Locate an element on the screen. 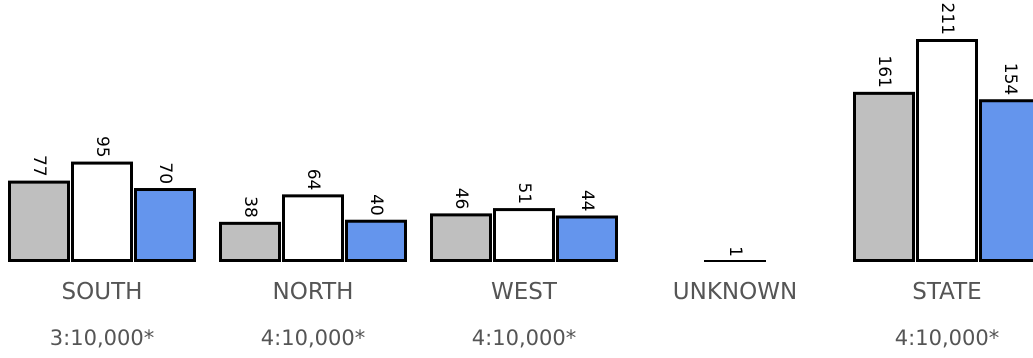  category-label-south: SOUTH is located at coordinates (102, 292).